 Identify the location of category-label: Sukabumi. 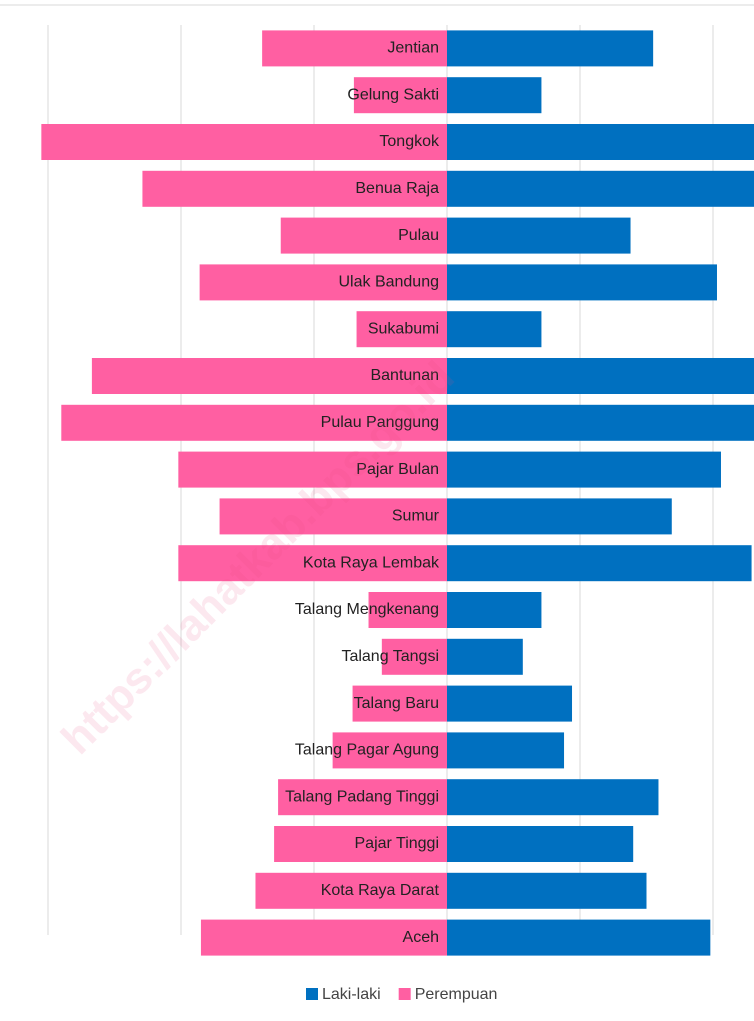
(403, 328).